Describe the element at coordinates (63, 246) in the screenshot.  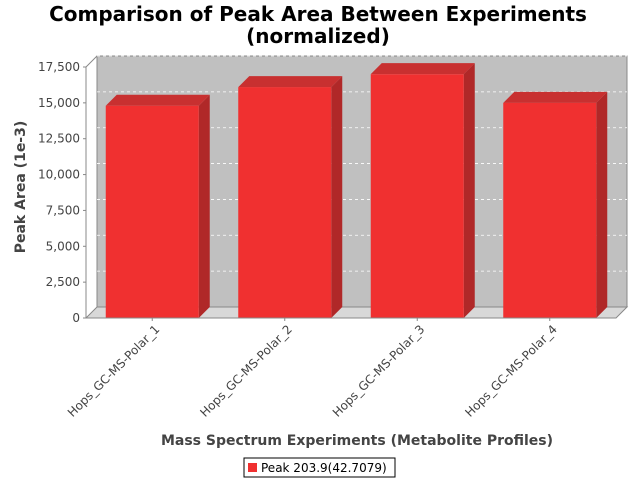
I see `y-tick-label: 5,000` at that location.